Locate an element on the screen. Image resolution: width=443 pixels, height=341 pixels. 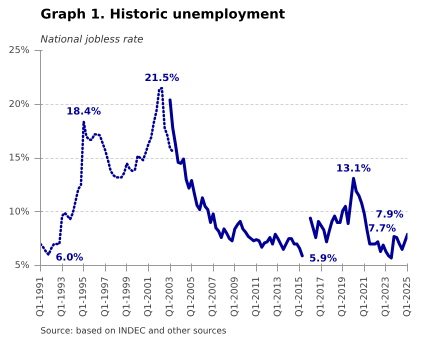
x-tick-label: Q1-2005 is located at coordinates (192, 296).